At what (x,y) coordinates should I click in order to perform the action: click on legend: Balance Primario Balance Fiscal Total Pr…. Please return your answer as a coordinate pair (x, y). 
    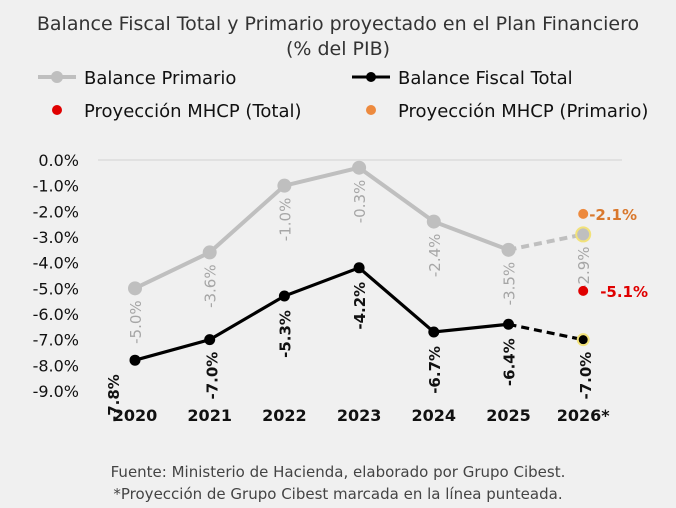
    Looking at the image, I should click on (343, 95).